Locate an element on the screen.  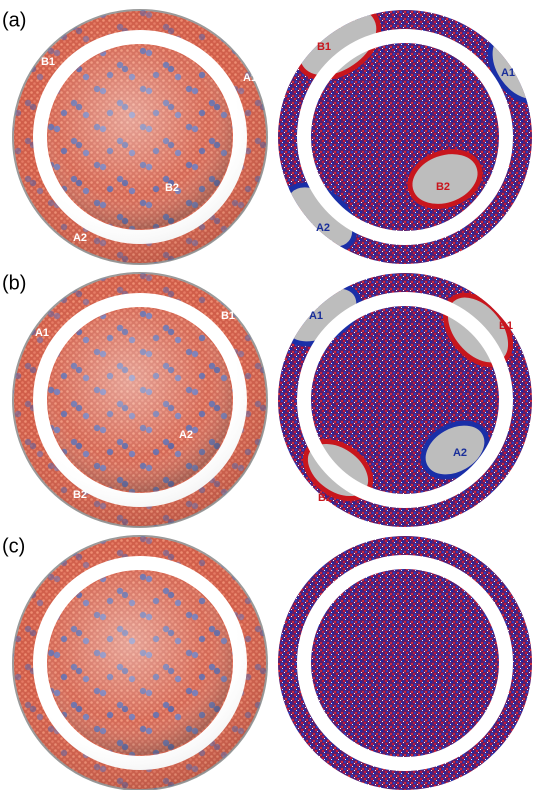
panel-label: (c) is located at coordinates (13, 546).